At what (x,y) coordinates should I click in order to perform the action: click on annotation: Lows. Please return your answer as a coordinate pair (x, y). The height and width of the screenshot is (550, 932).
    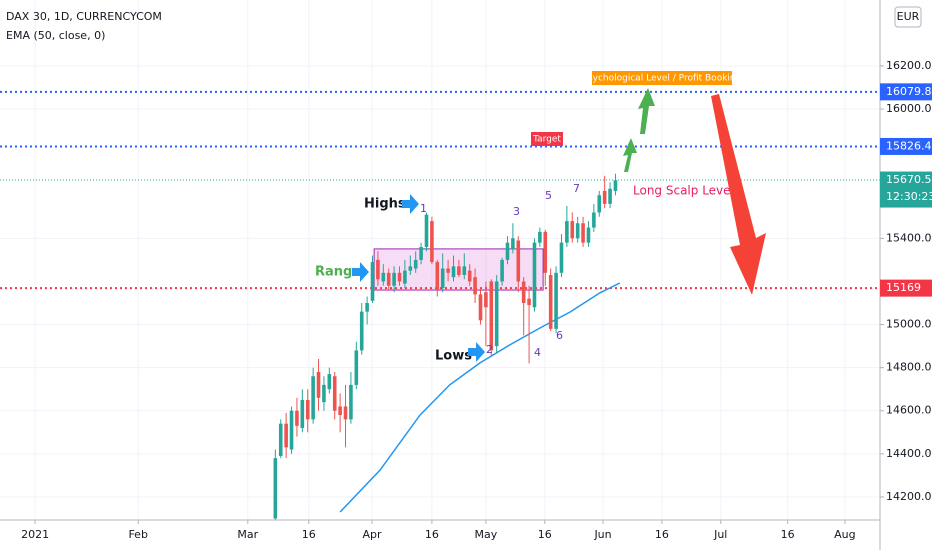
    Looking at the image, I should click on (453, 356).